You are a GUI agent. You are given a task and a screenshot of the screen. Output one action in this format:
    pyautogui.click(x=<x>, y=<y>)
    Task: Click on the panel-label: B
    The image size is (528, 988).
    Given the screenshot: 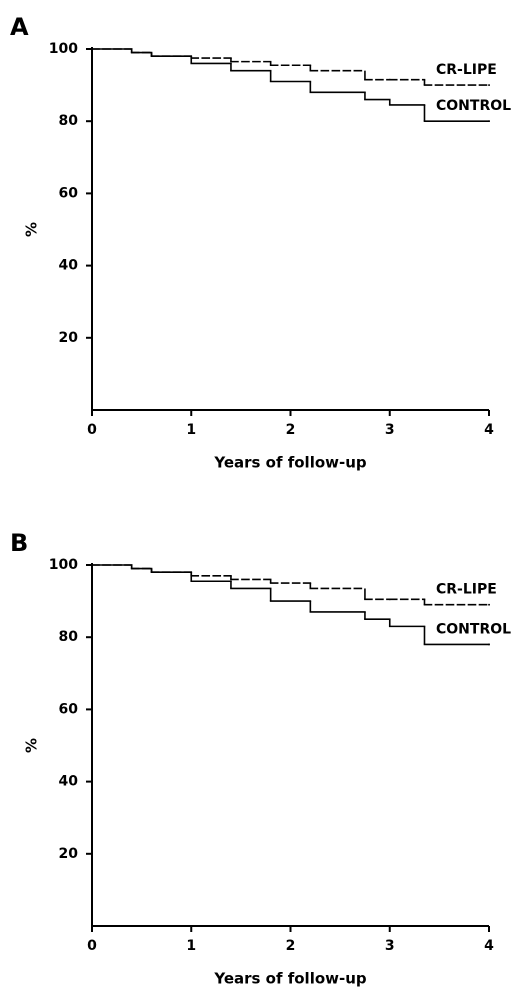 What is the action you would take?
    pyautogui.click(x=19, y=543)
    